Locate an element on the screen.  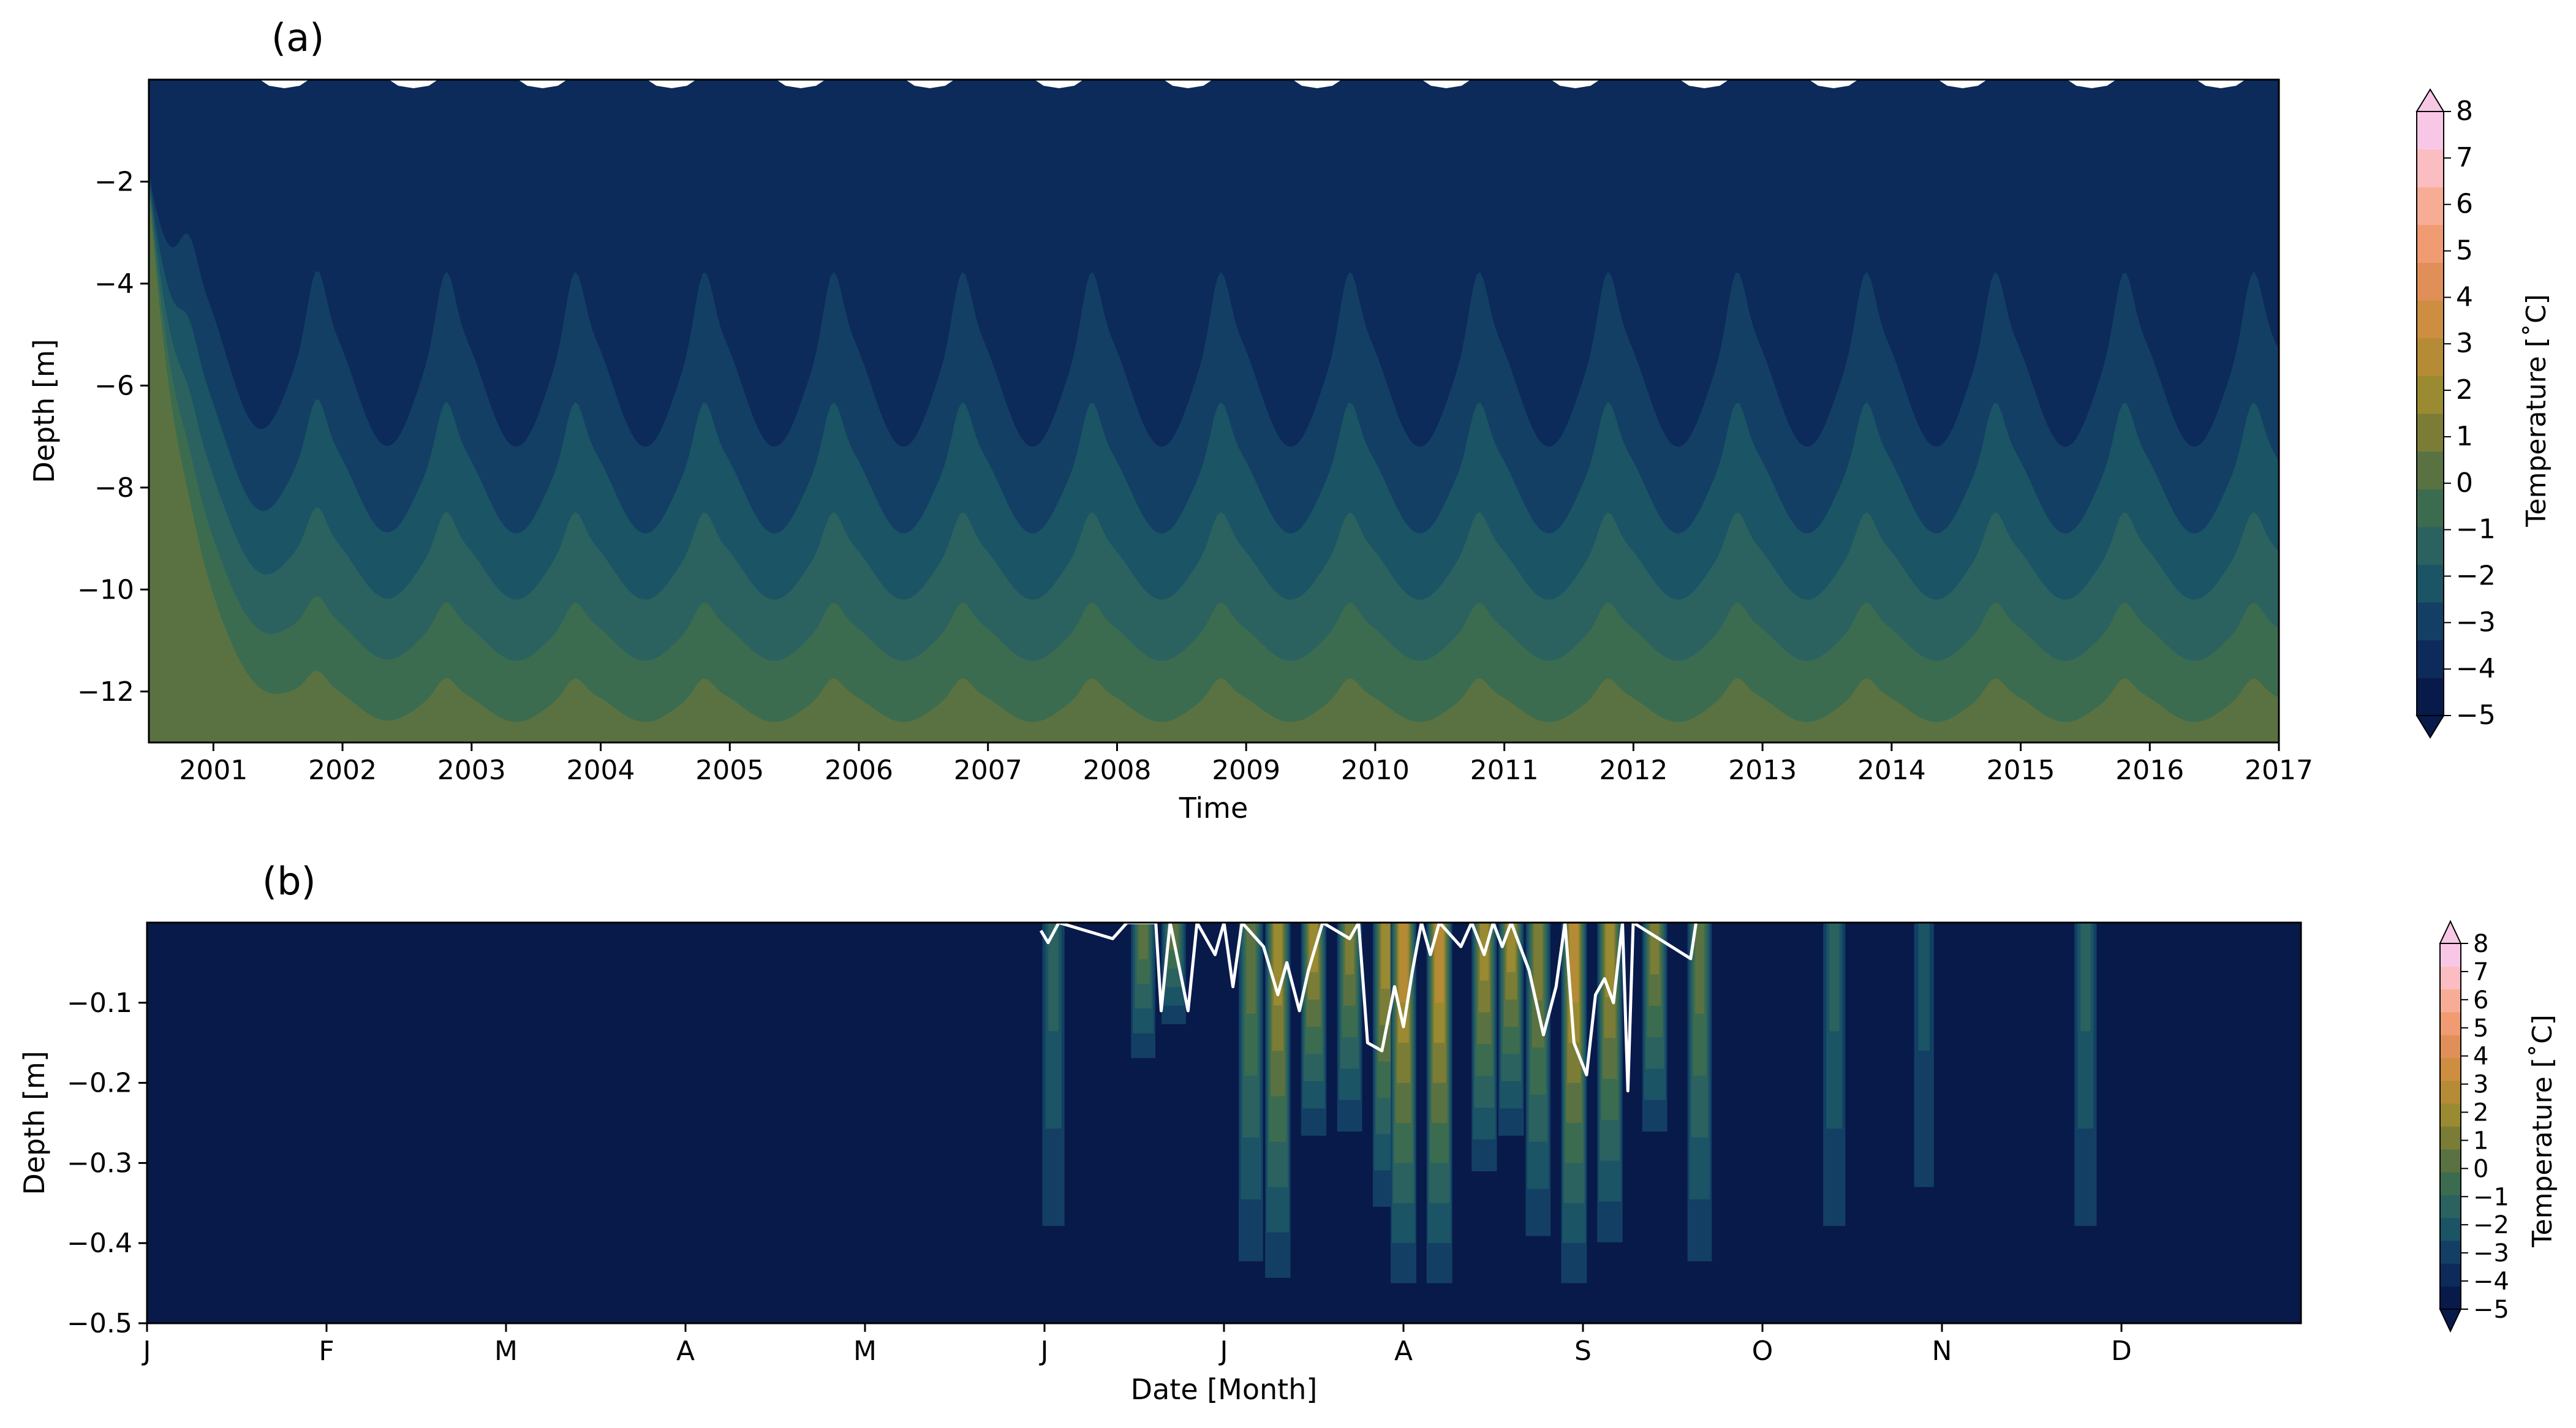
colorbar-tick-label: −1 is located at coordinates (2476, 529).